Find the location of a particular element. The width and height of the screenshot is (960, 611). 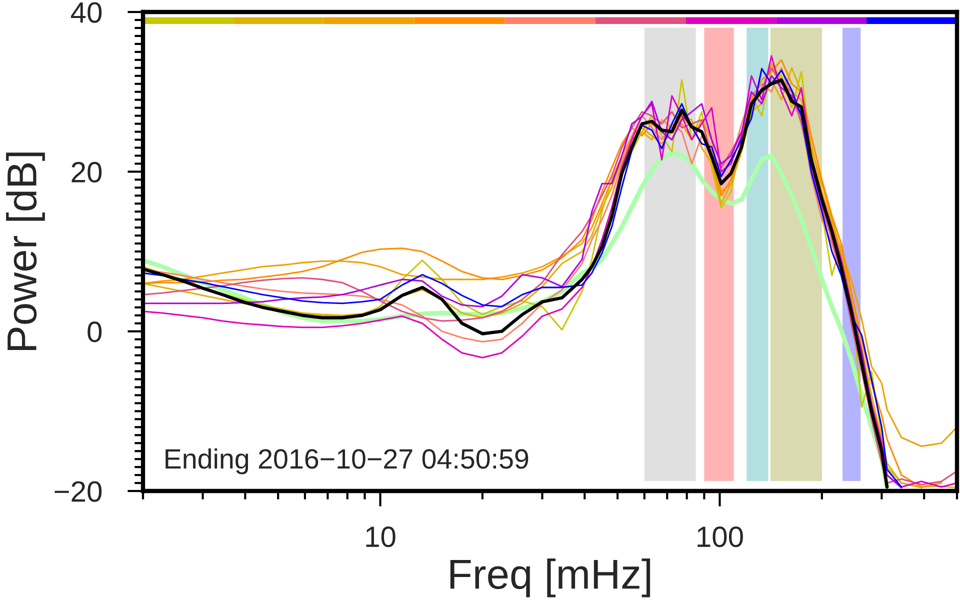

y-tick-label: 40 is located at coordinates (86, 12).